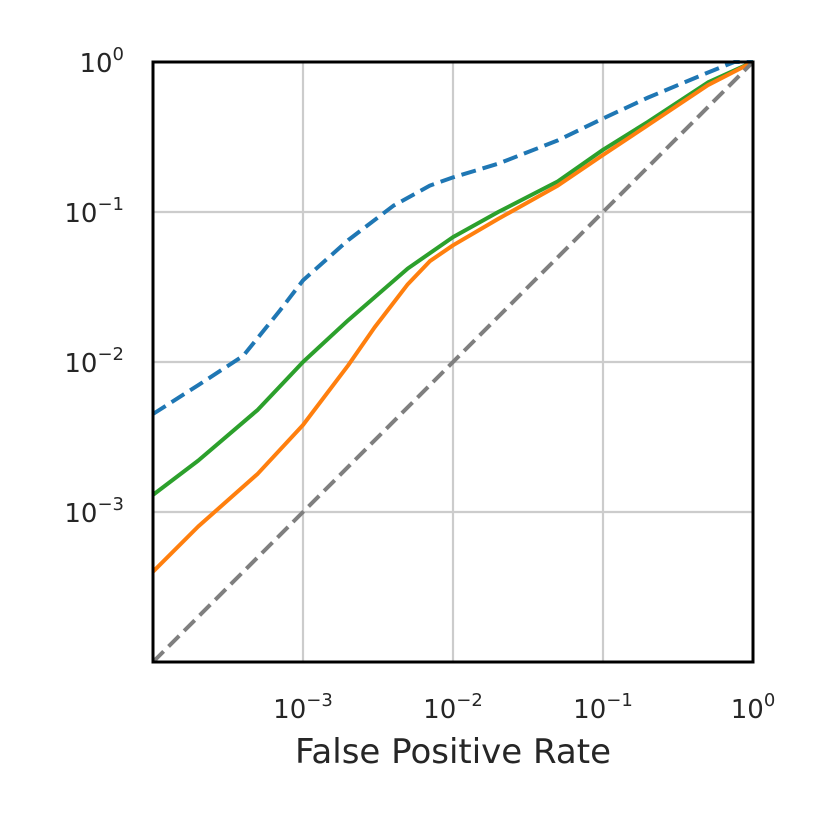 This screenshot has height=830, width=830. What do you see at coordinates (603, 707) in the screenshot?
I see `x-tick-label: 10⁻¹` at bounding box center [603, 707].